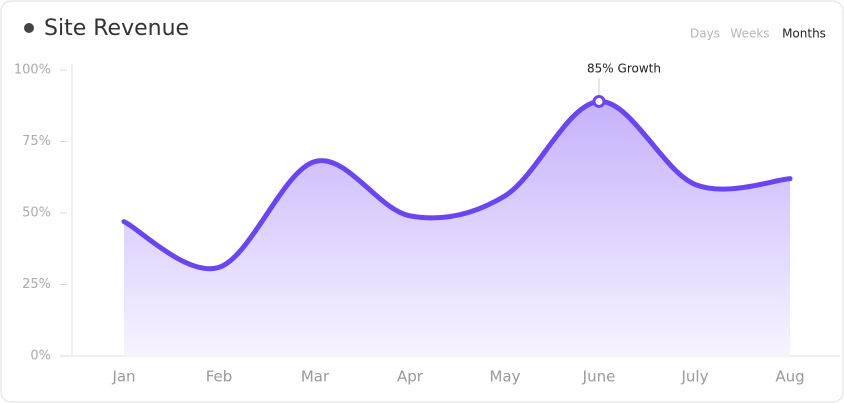 This screenshot has height=403, width=844. I want to click on y-tick-label: 75%, so click(36, 141).